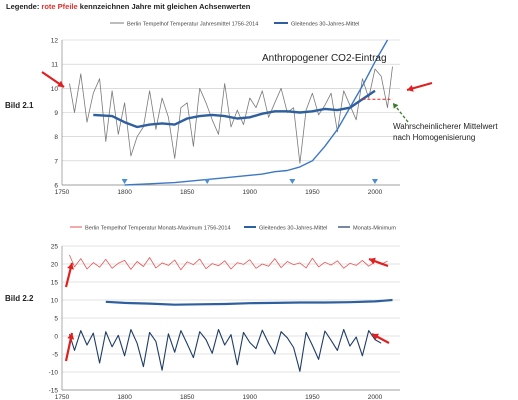 The width and height of the screenshot is (518, 400). Describe the element at coordinates (187, 397) in the screenshot. I see `chart2-xtick-label-2: 1850` at that location.